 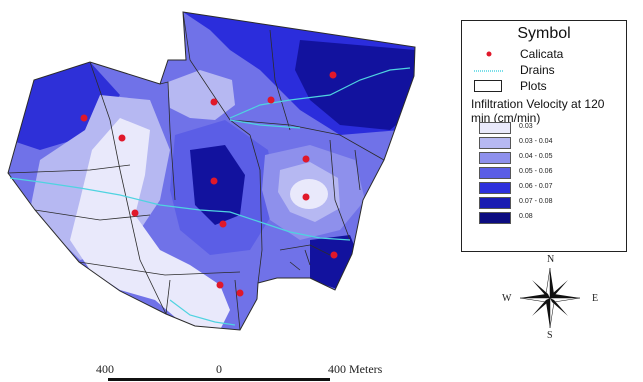 What do you see at coordinates (537, 70) in the screenshot?
I see `legend-drains-label: Drains` at bounding box center [537, 70].